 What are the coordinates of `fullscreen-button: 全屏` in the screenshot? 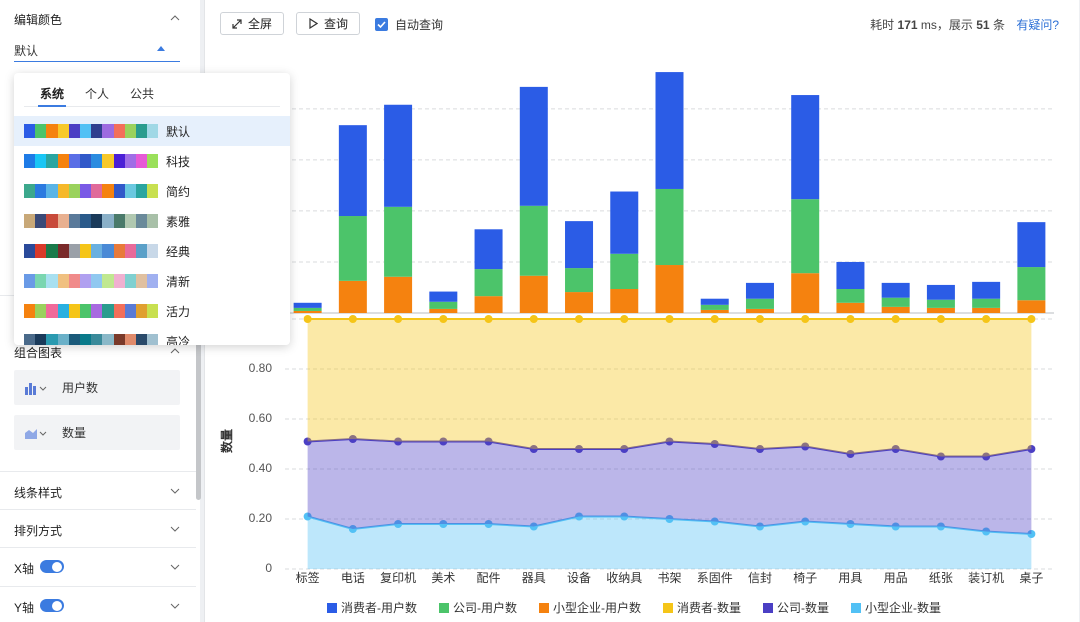 It's located at (252, 23).